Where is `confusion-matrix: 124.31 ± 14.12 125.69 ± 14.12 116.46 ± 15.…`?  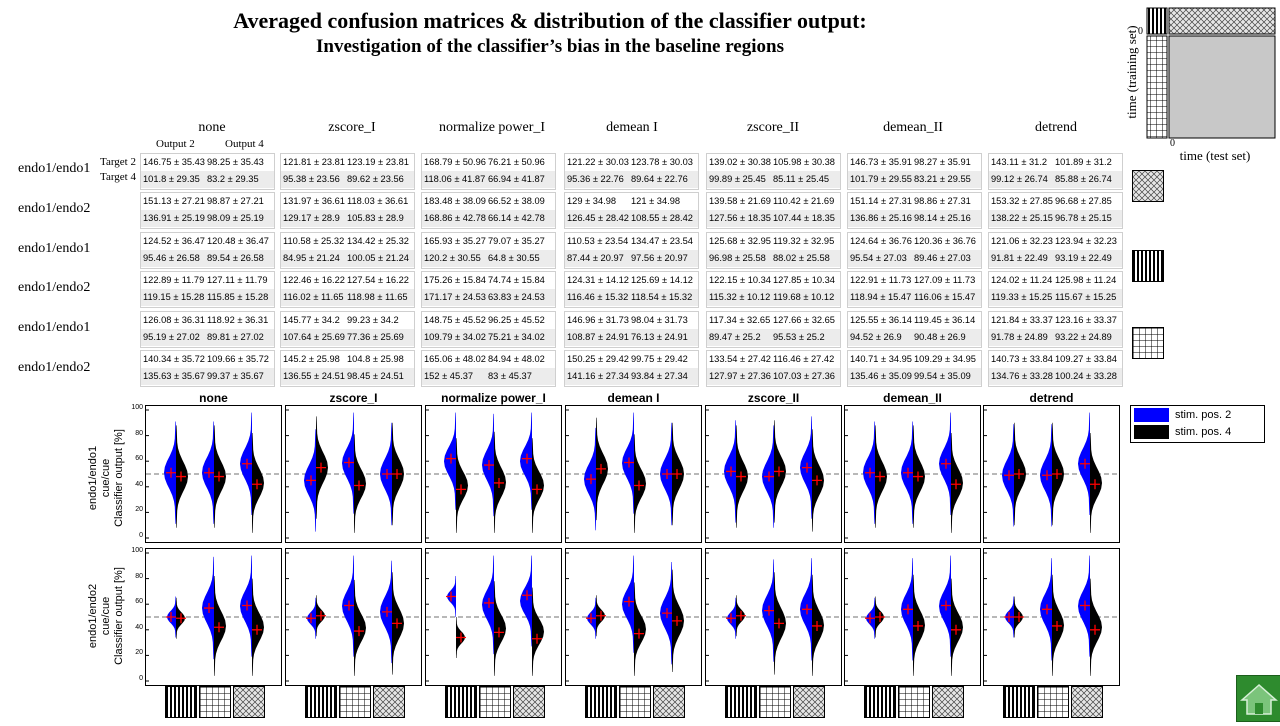
confusion-matrix: 124.31 ± 14.12 125.69 ± 14.12 116.46 ± 15.… is located at coordinates (631, 289).